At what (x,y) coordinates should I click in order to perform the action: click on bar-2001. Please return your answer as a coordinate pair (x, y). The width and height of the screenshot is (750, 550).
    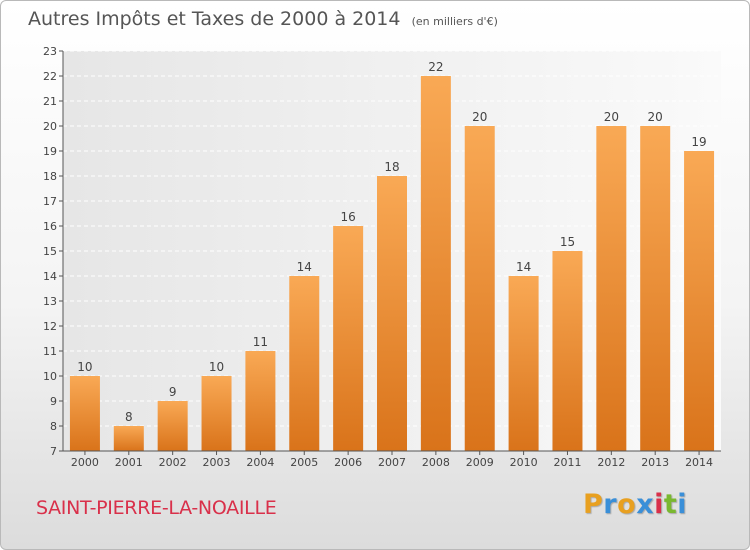
    Looking at the image, I should click on (128, 438).